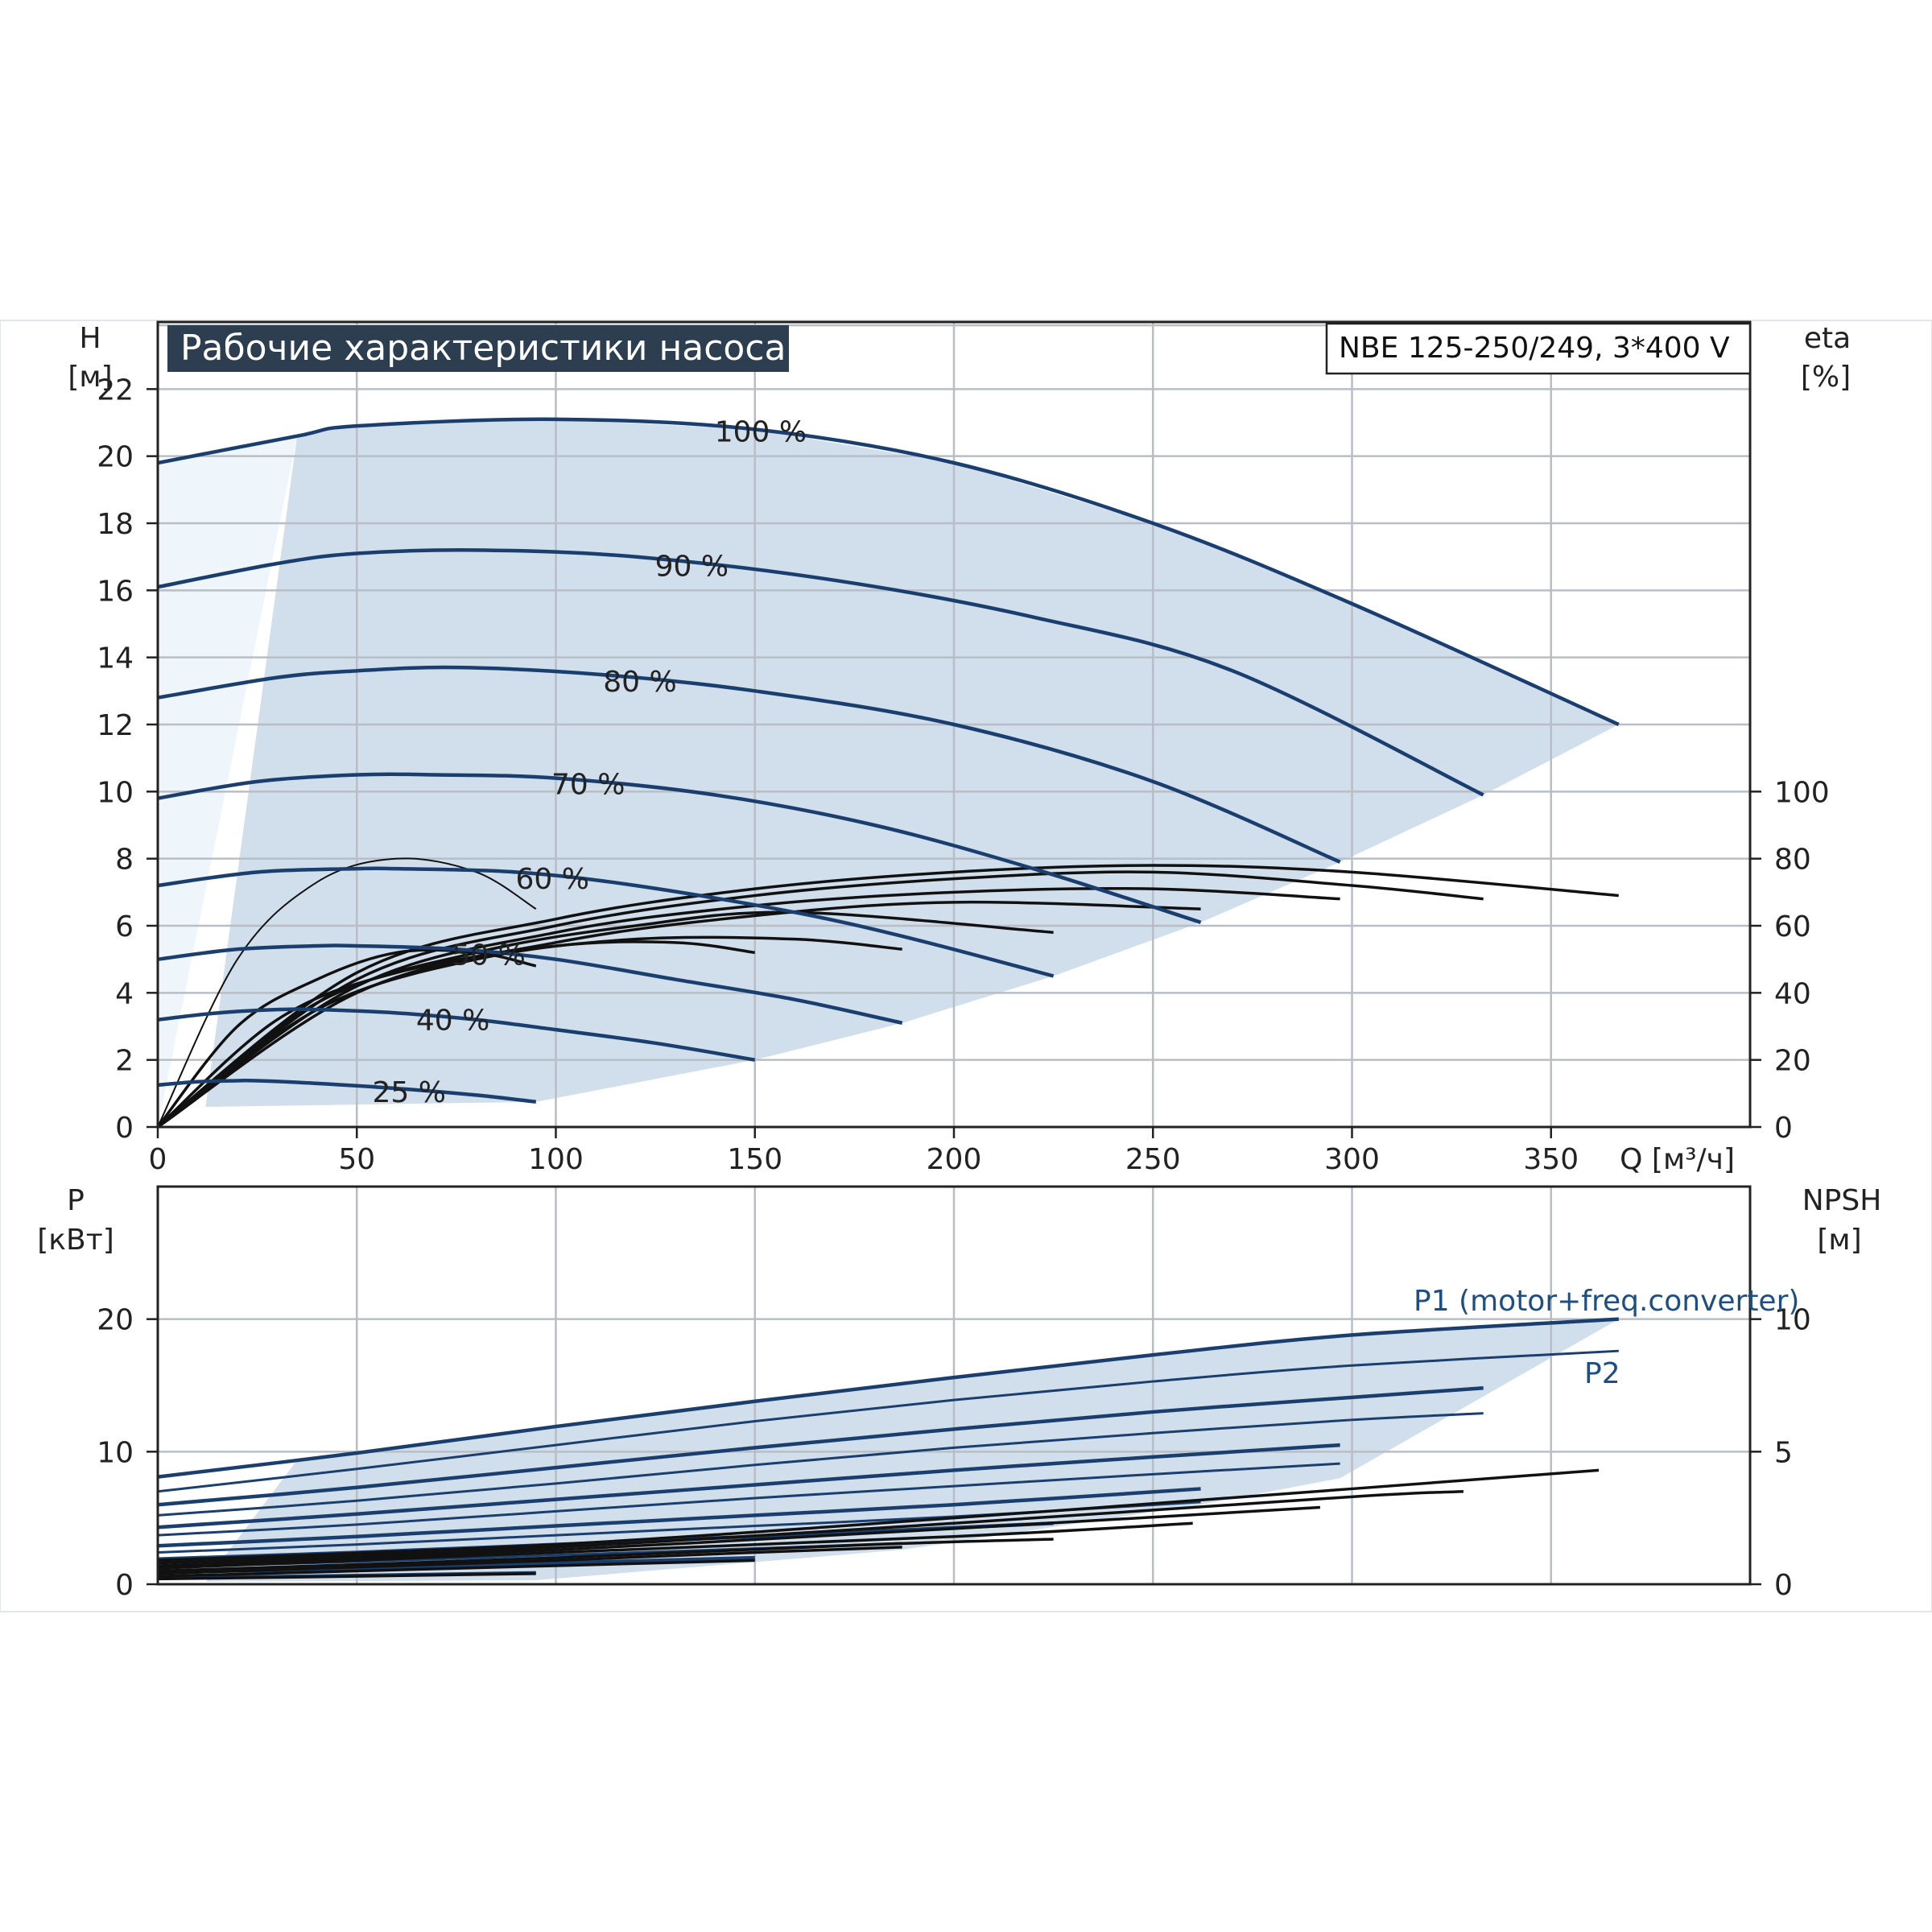 This screenshot has width=1932, height=1932. Describe the element at coordinates (116, 390) in the screenshot. I see `y-tick-label: 22` at that location.